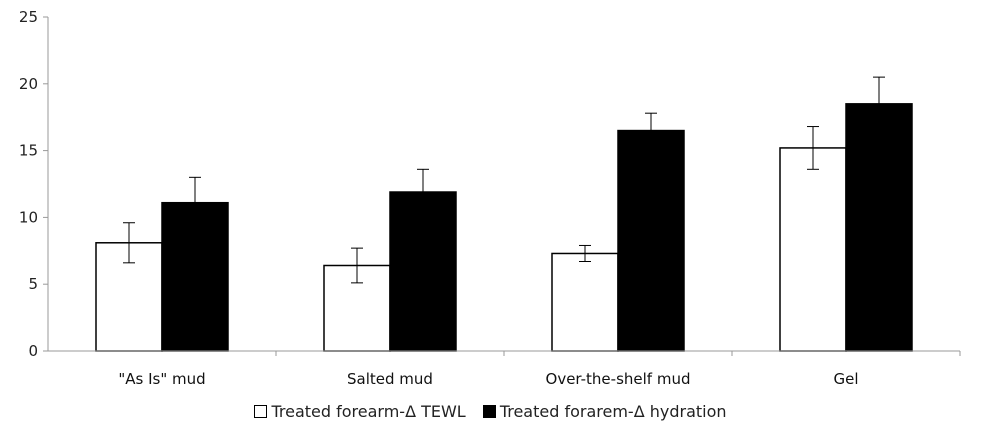 The height and width of the screenshot is (431, 981). I want to click on legend-label-hydration: Treated forarem-Δ hydration, so click(613, 411).